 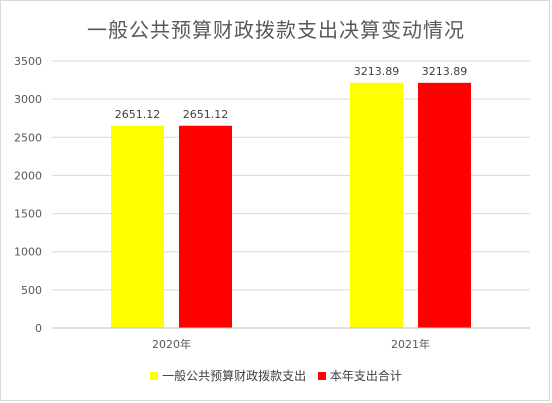 What do you see at coordinates (444, 205) in the screenshot?
I see `bar-series-2-2021年` at bounding box center [444, 205].